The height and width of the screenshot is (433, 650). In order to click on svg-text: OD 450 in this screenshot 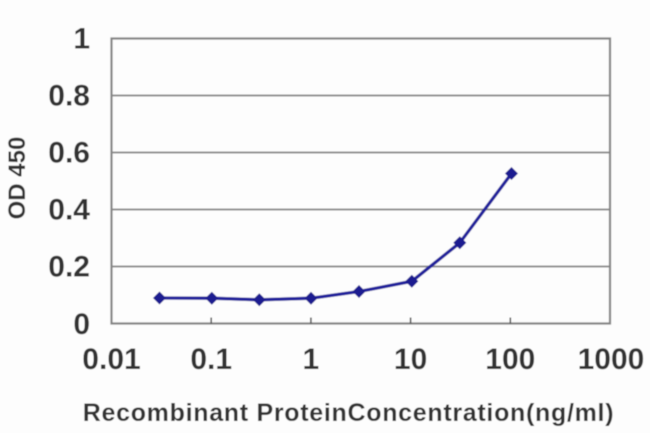, I will do `click(17, 178)`.